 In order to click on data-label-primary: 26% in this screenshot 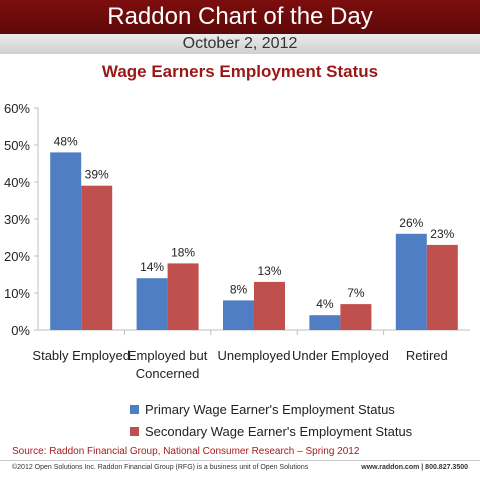, I will do `click(411, 223)`.